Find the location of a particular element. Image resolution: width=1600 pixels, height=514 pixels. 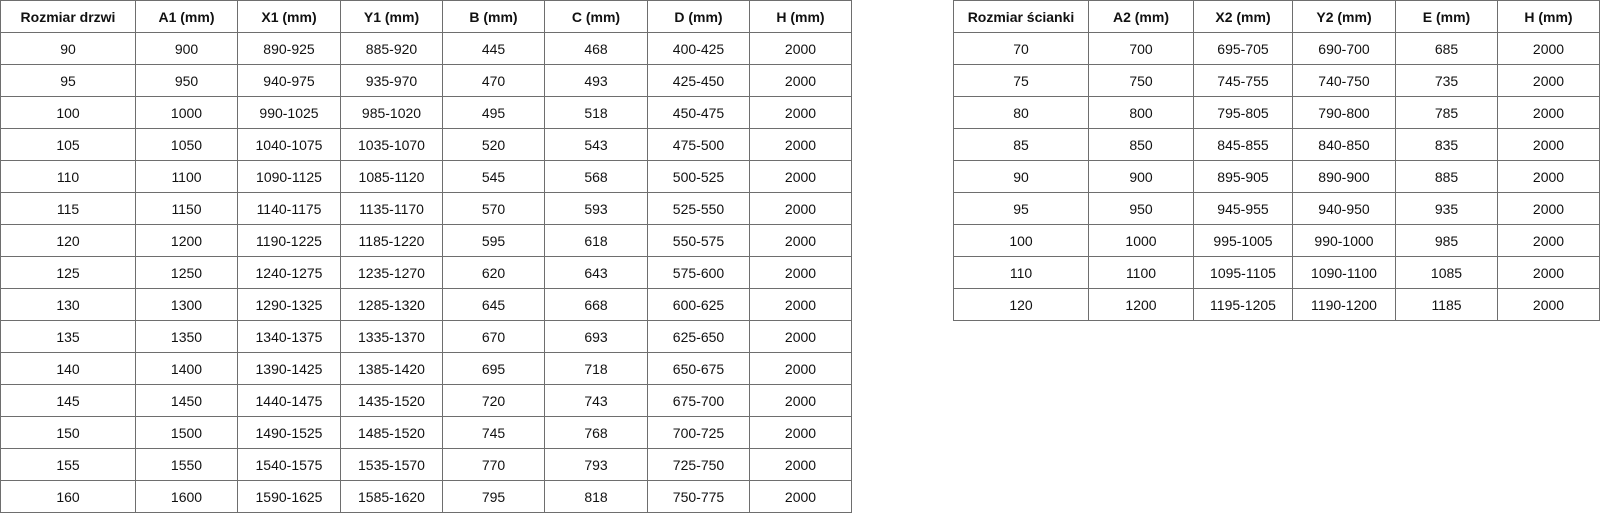

table-cell: 525-550 is located at coordinates (698, 208).